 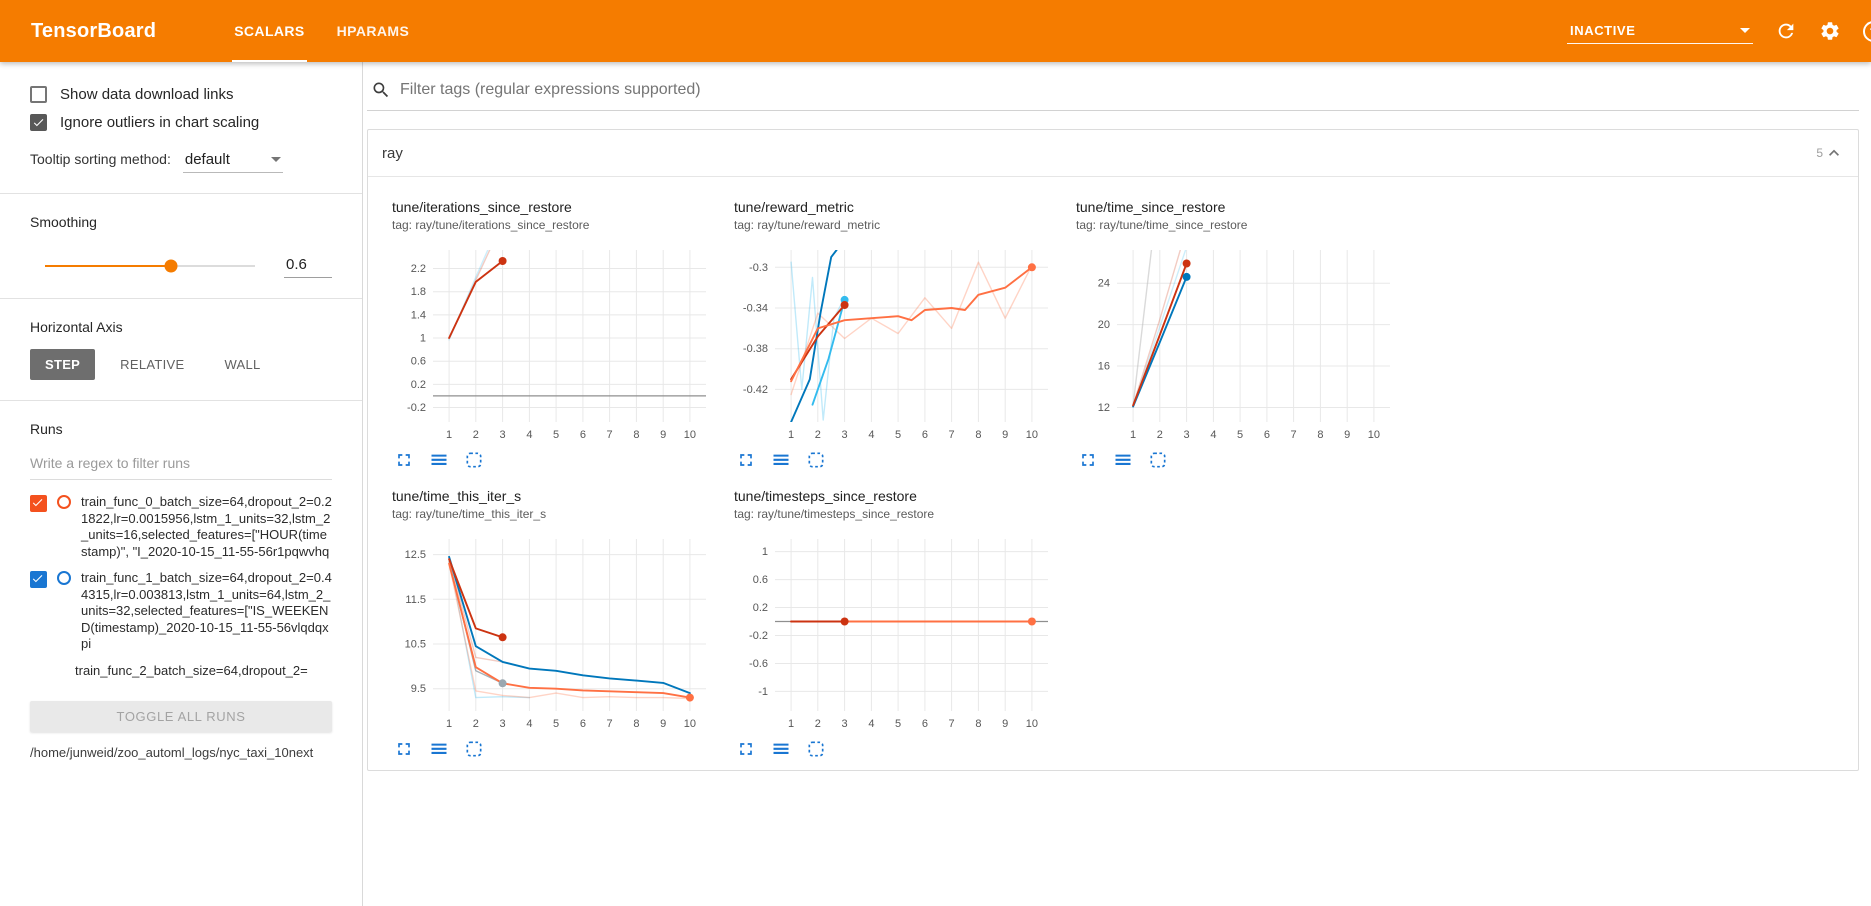 I want to click on chart-tag: tag: ray/tune/iterations_since_restore, so click(x=491, y=225).